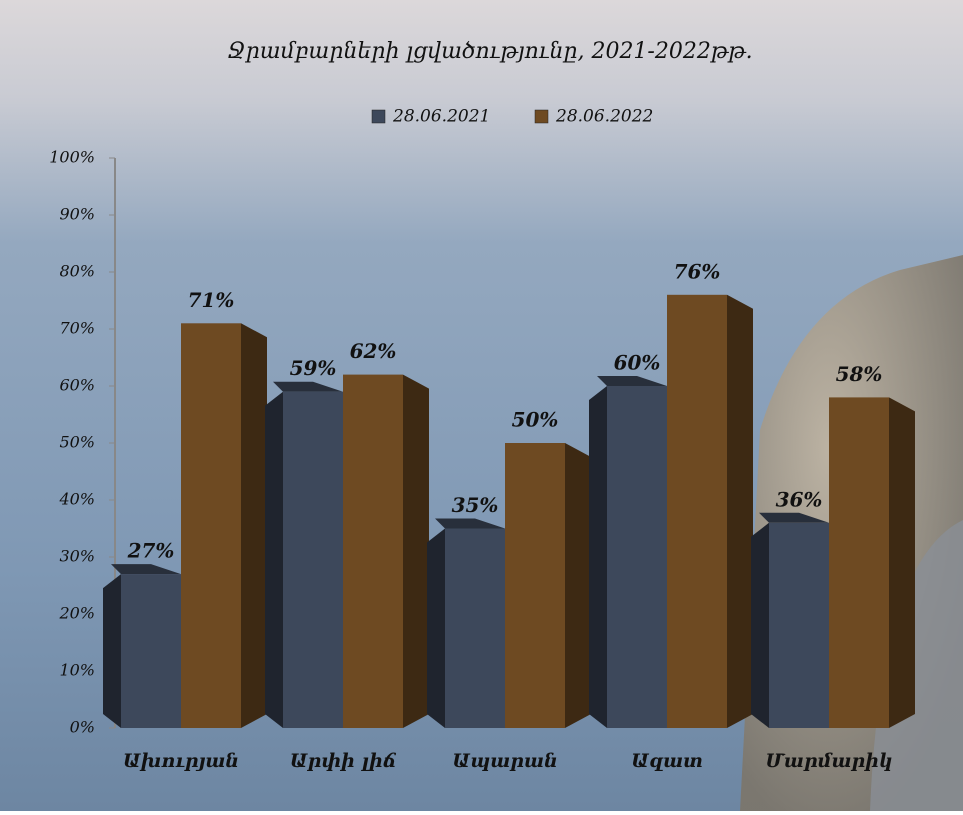 The image size is (963, 815). What do you see at coordinates (77, 385) in the screenshot?
I see `y-tick-label: 60%` at bounding box center [77, 385].